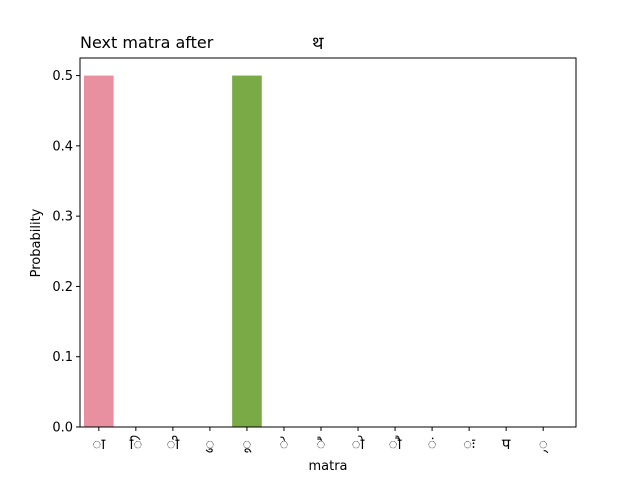  I want to click on x-tick-label-9: ं, so click(432, 444).